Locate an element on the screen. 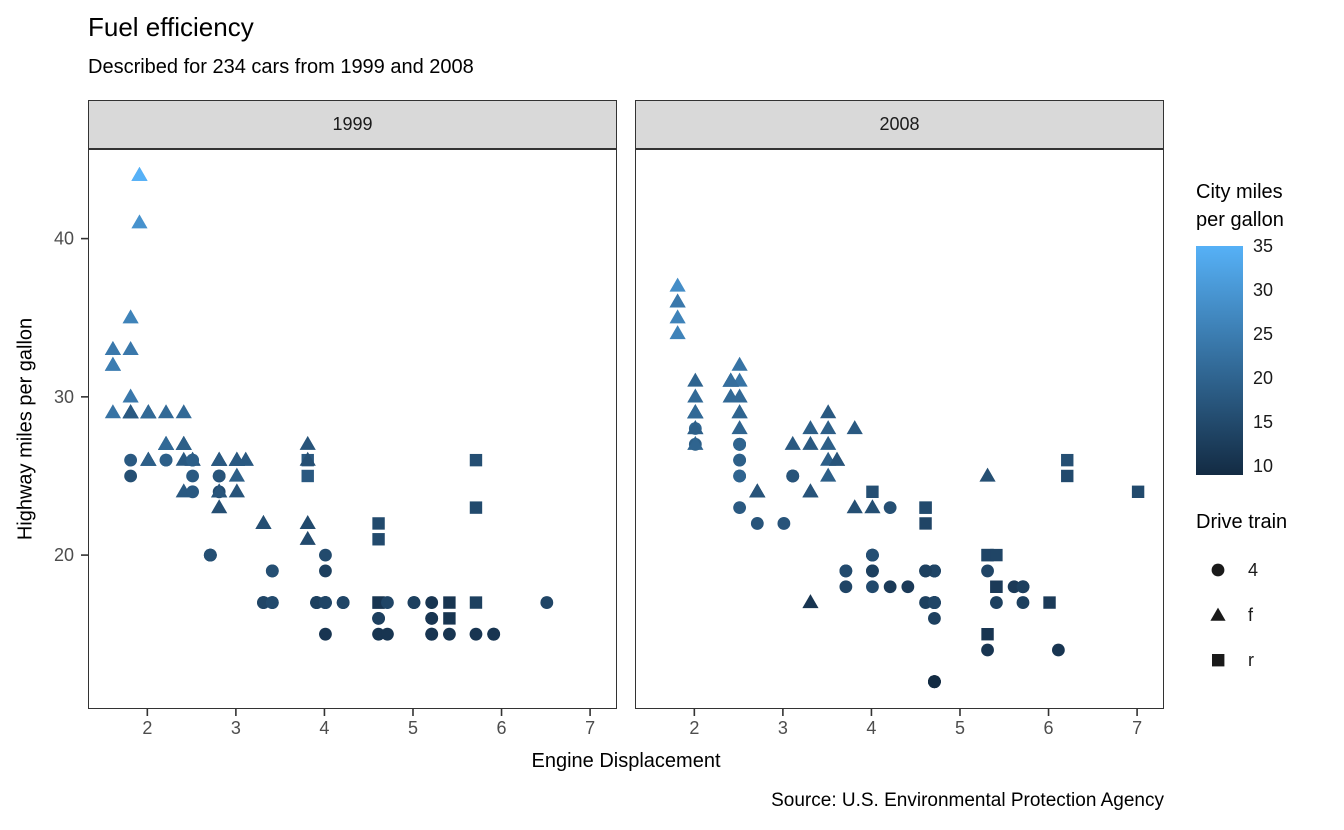 This screenshot has height=830, width=1344. shape-legend-item-4: 4 is located at coordinates (1229, 570).